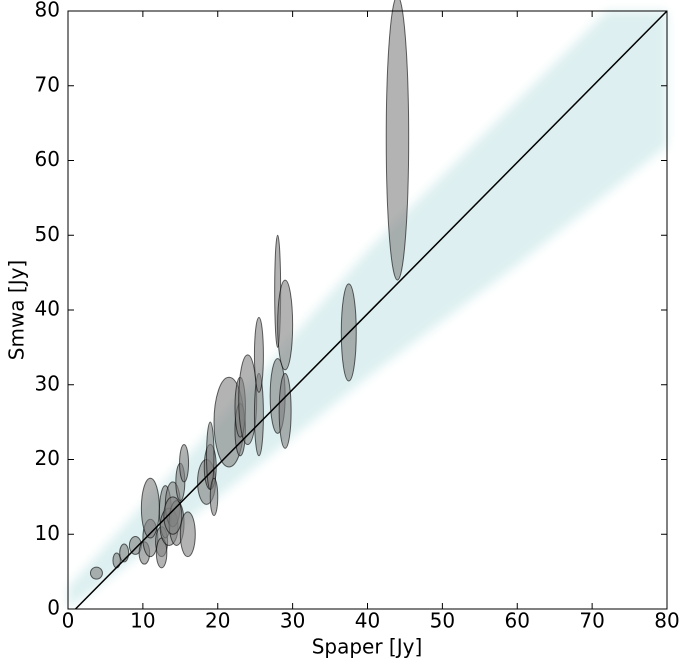  Describe the element at coordinates (442, 621) in the screenshot. I see `x-tick-label: 50` at that location.